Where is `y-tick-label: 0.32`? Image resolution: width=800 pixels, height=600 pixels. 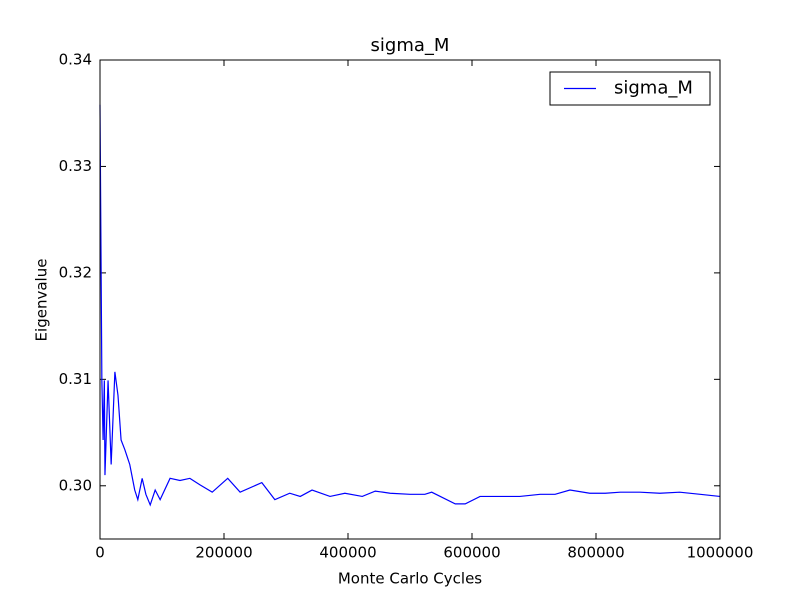
y-tick-label: 0.32 is located at coordinates (75, 272).